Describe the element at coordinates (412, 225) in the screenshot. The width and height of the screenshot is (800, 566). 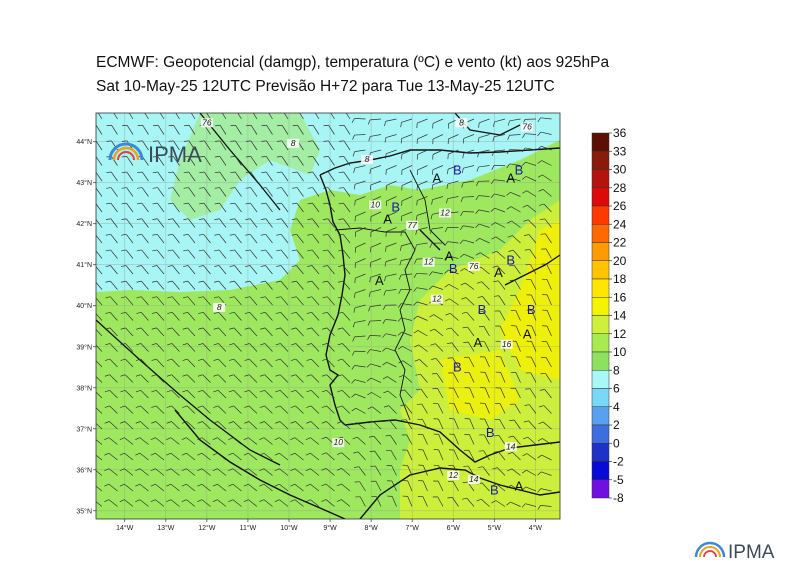
I see `contour-label: 77` at that location.